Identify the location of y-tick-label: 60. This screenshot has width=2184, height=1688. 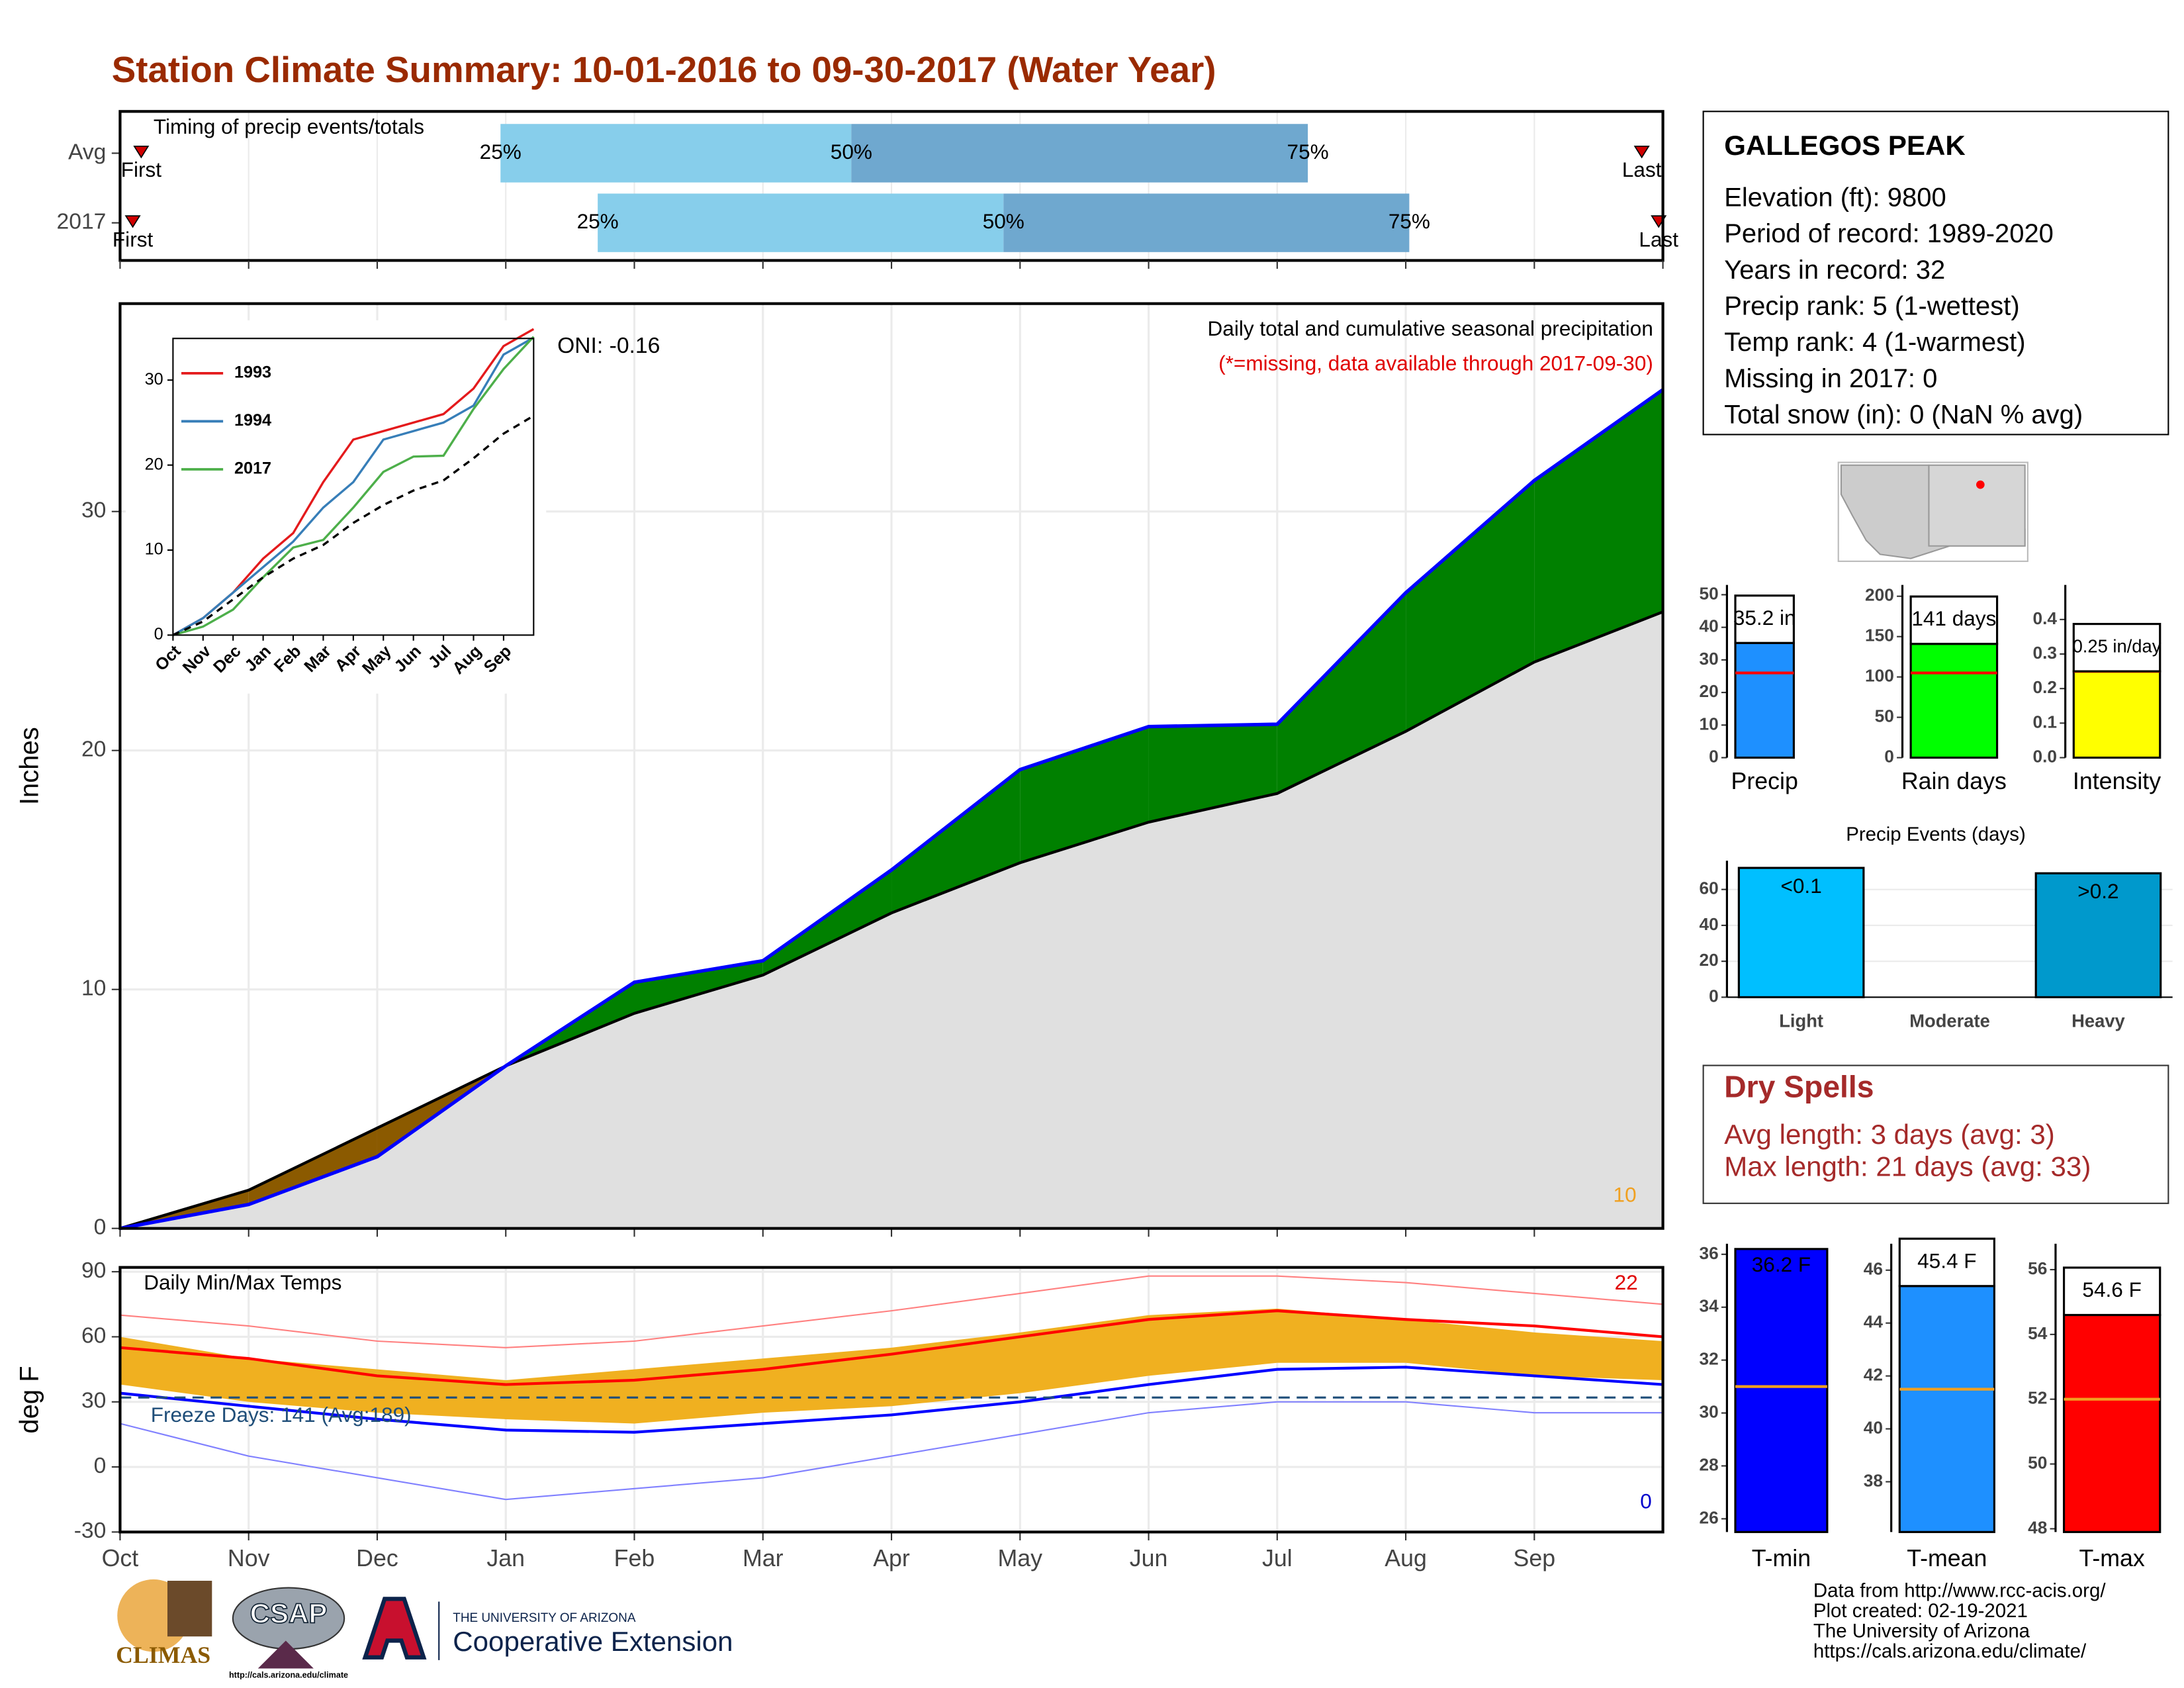
(1709, 888).